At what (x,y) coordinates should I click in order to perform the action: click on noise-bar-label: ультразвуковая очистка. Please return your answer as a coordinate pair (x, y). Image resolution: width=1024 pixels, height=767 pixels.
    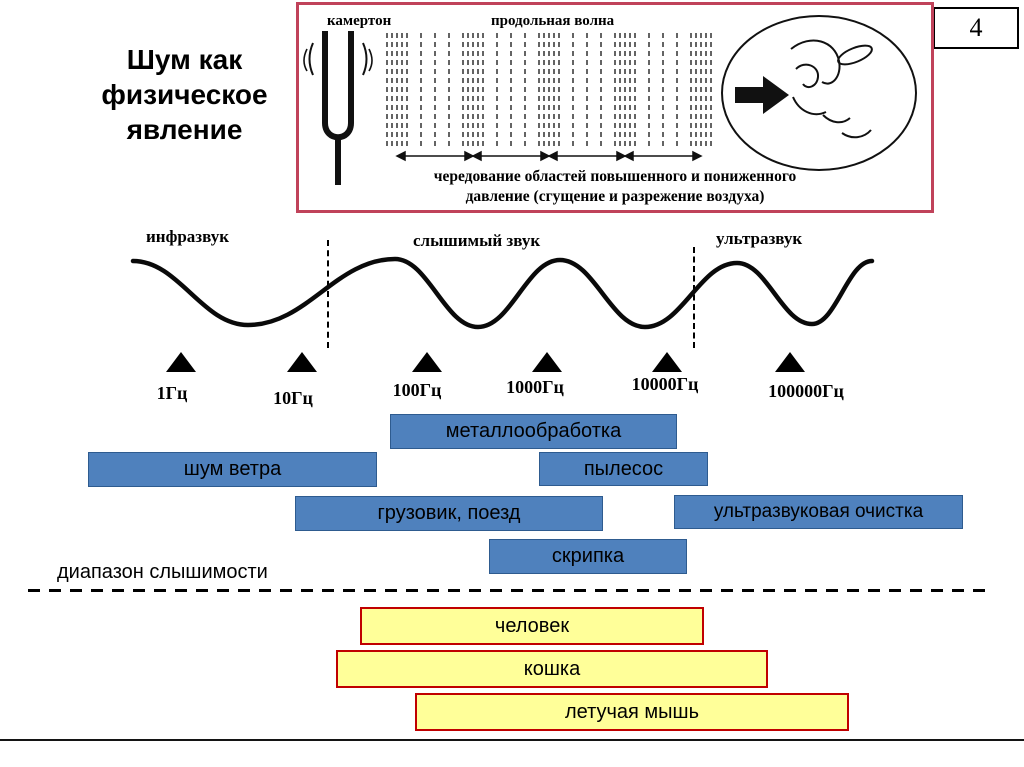
    Looking at the image, I should click on (818, 511).